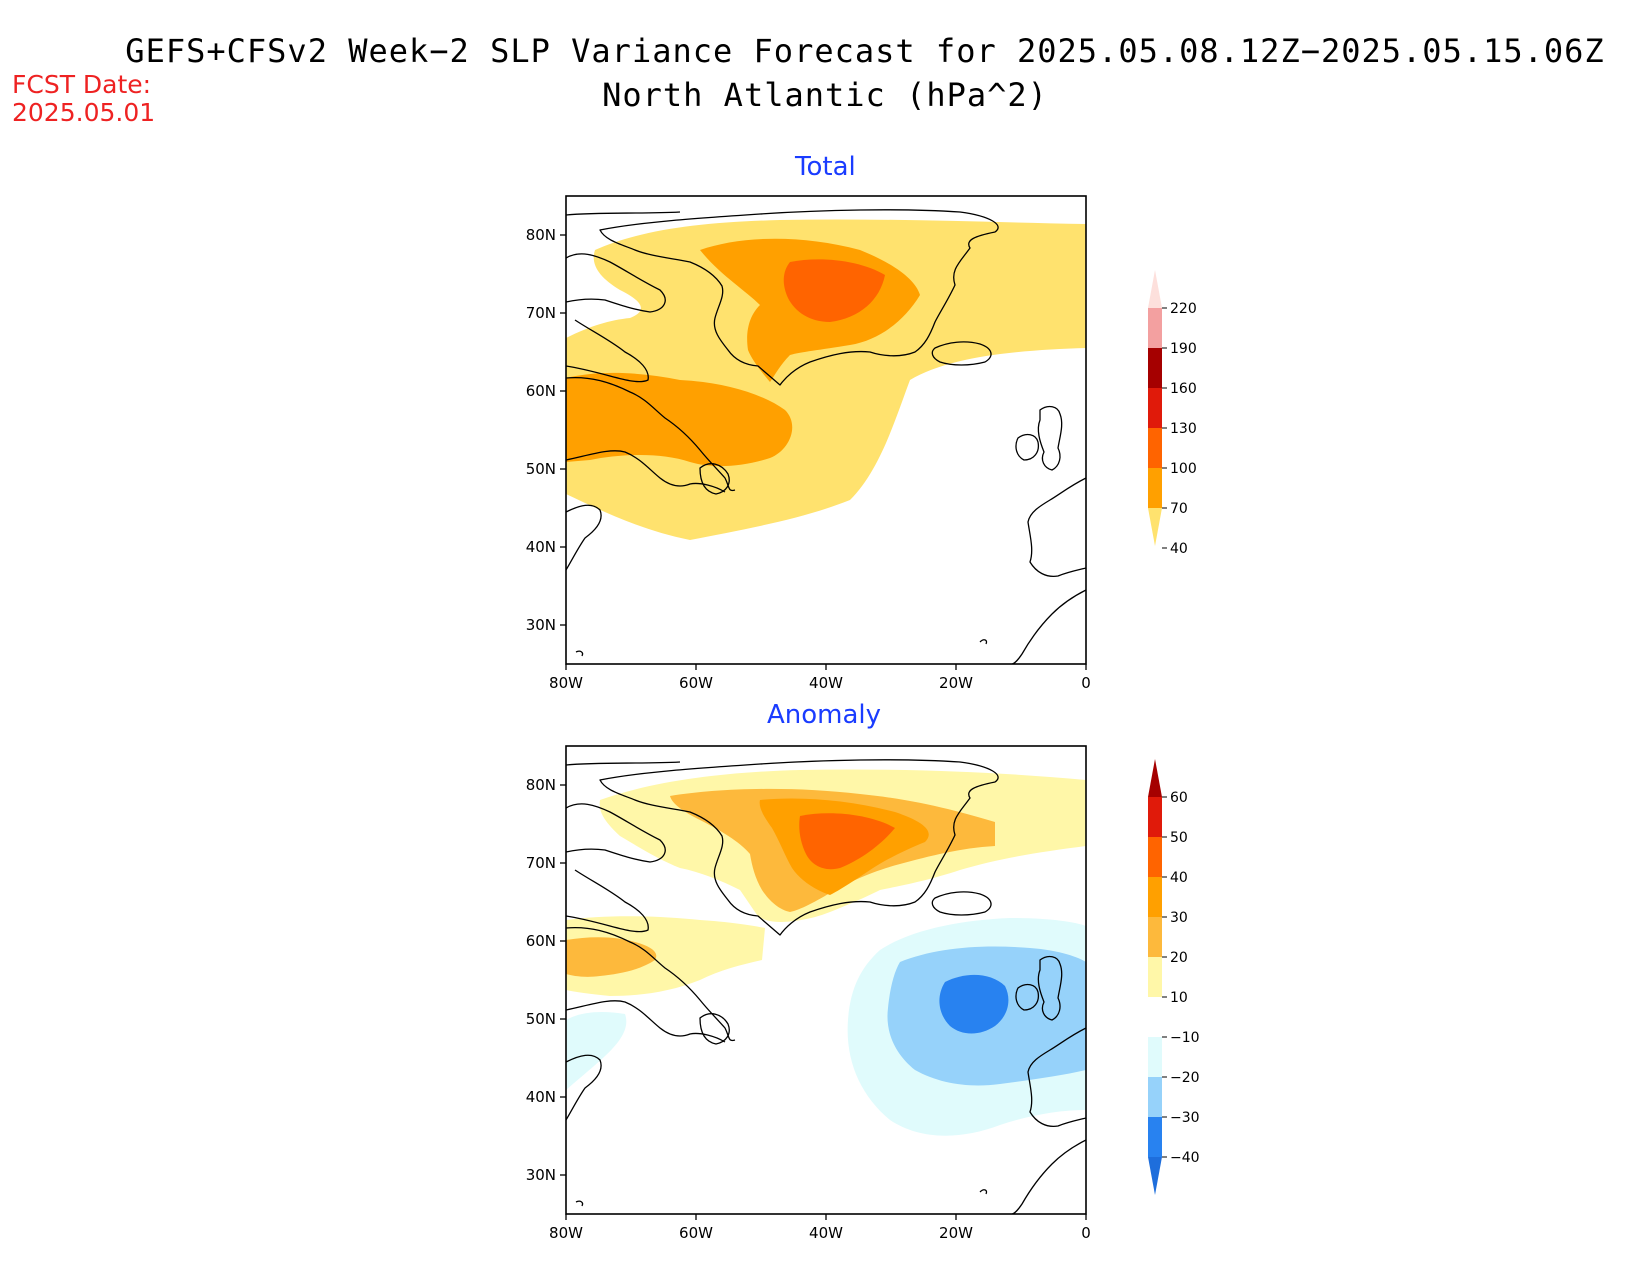 This screenshot has height=1275, width=1650. Describe the element at coordinates (1183, 309) in the screenshot. I see `total-colorbar-label: 220` at that location.